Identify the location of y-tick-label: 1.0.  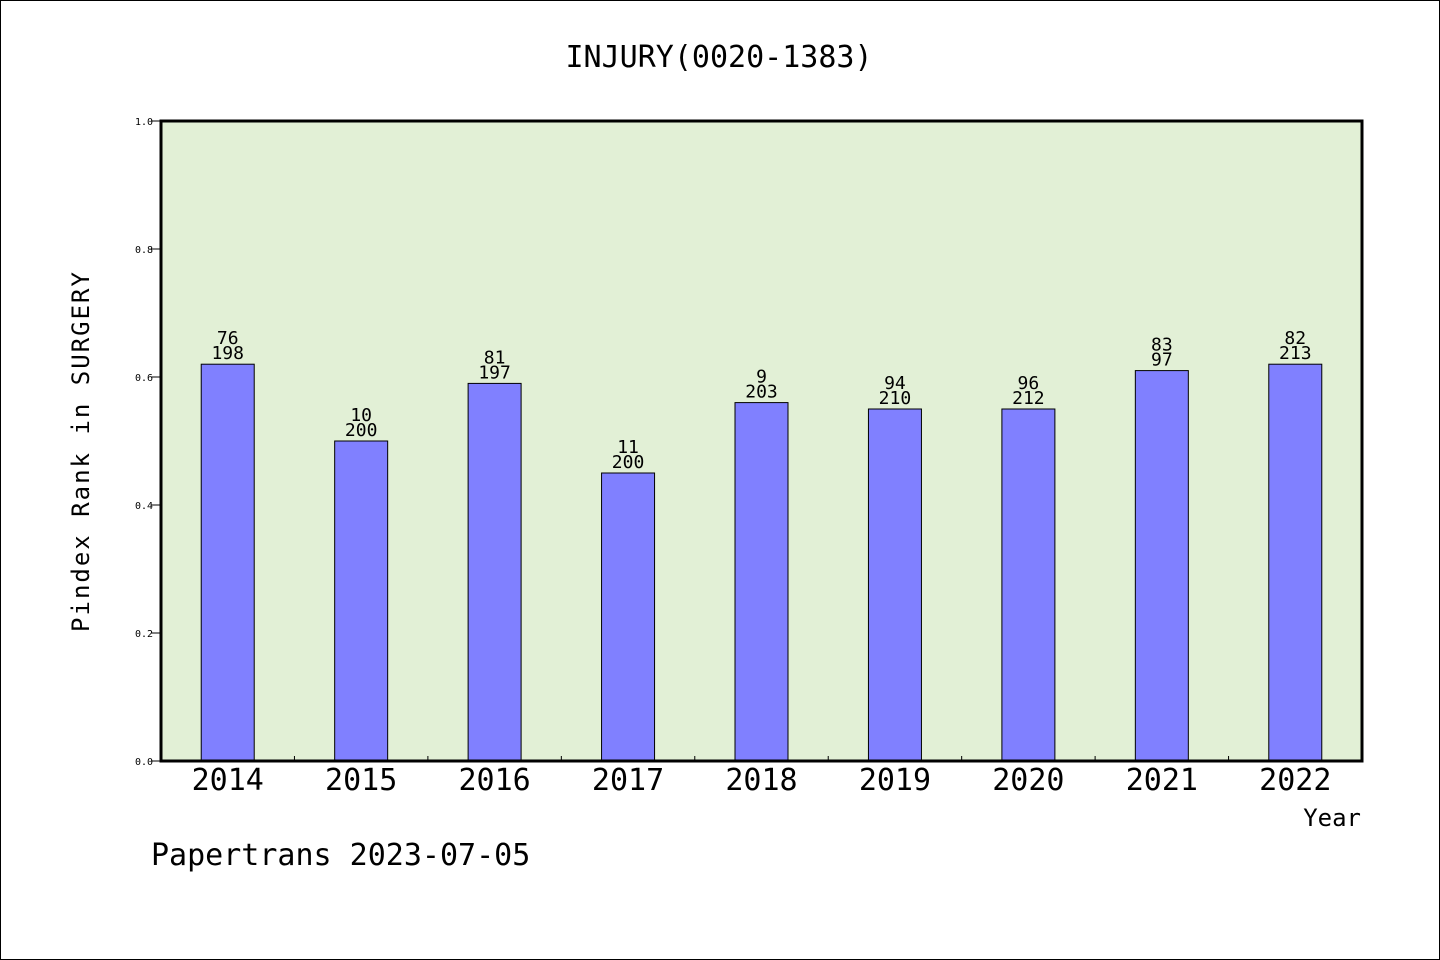
(144, 122).